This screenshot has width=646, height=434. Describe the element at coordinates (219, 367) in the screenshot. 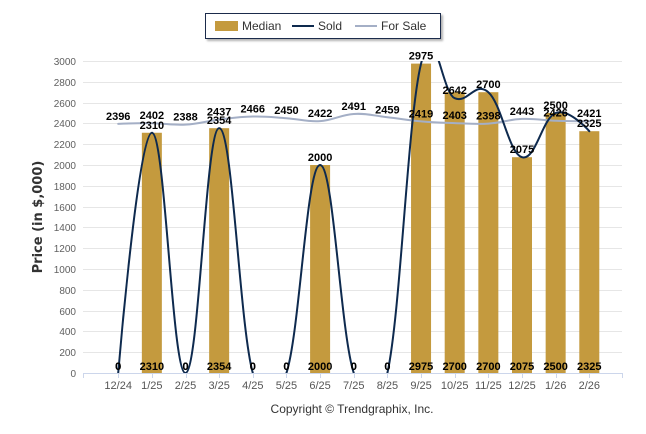

I see `median-data-label: 2354` at that location.